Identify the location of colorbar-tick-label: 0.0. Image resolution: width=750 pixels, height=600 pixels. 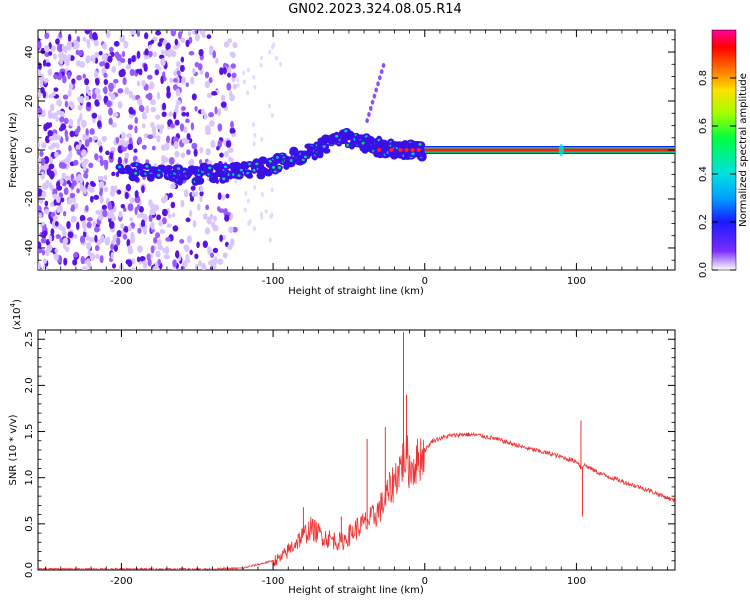
(703, 270).